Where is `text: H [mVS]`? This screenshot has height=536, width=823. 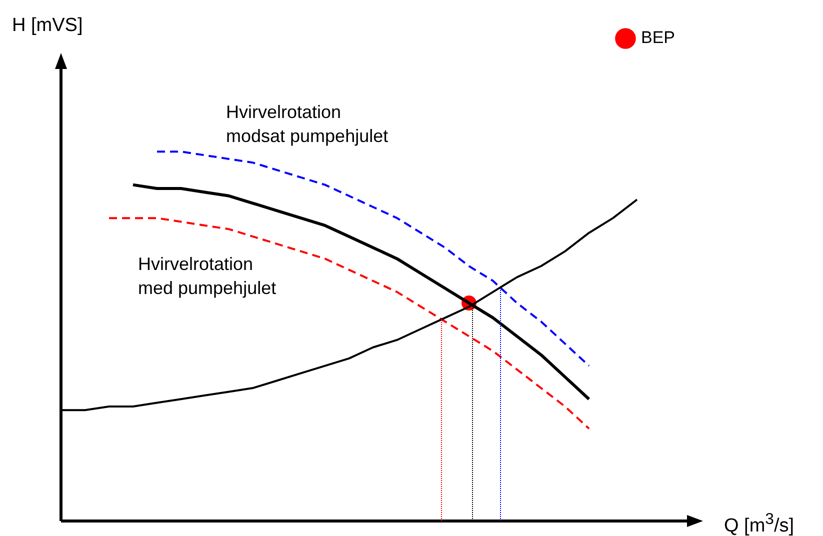 text: H [mVS] is located at coordinates (47, 26).